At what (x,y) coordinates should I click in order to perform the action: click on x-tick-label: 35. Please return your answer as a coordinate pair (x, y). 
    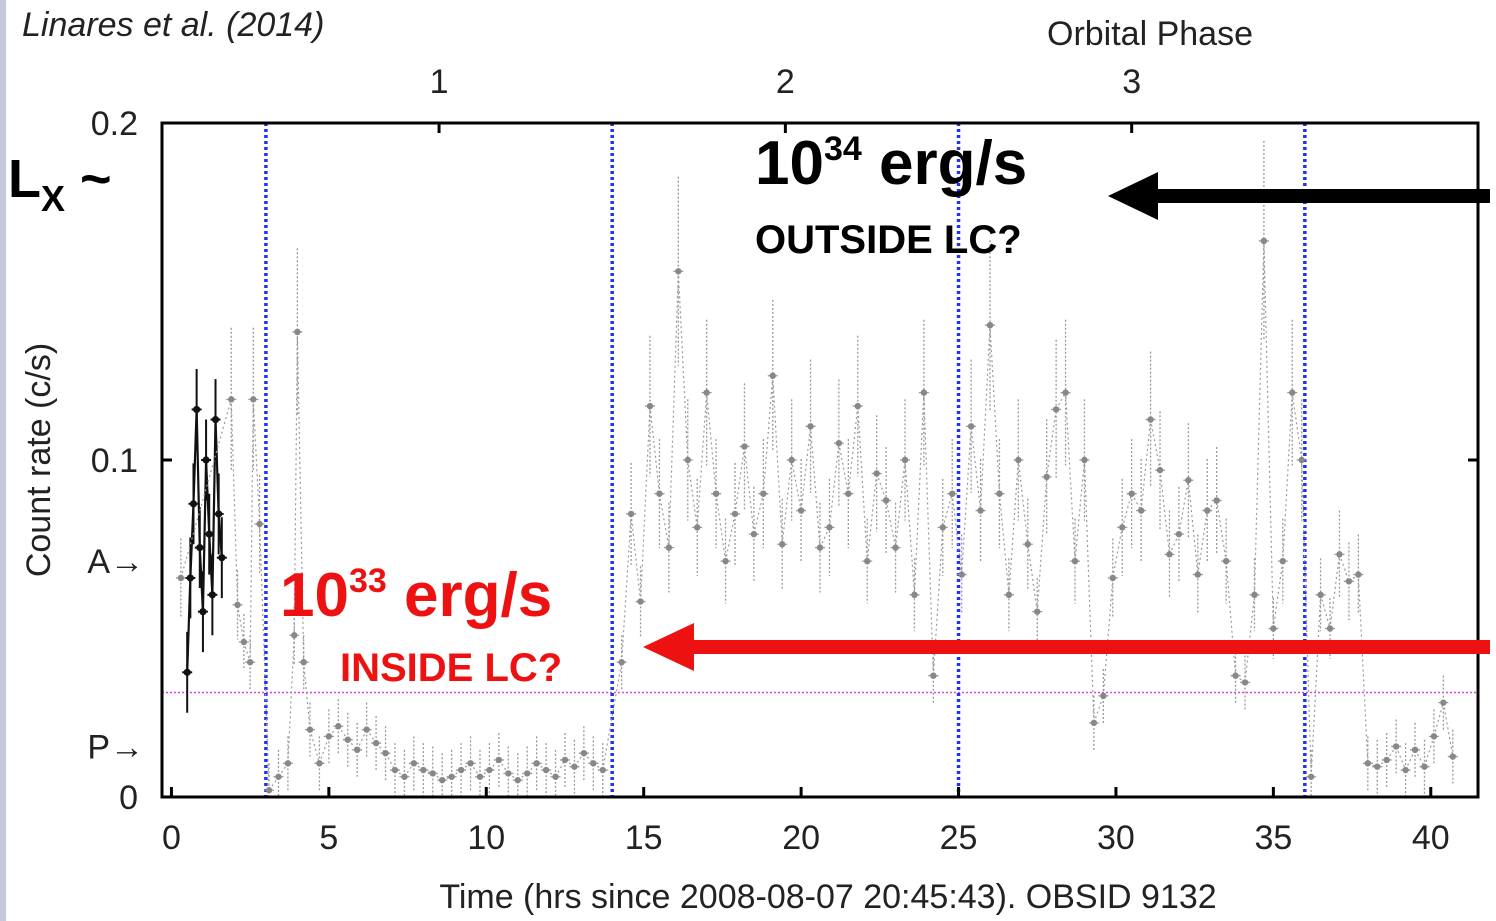
    Looking at the image, I should click on (1273, 838).